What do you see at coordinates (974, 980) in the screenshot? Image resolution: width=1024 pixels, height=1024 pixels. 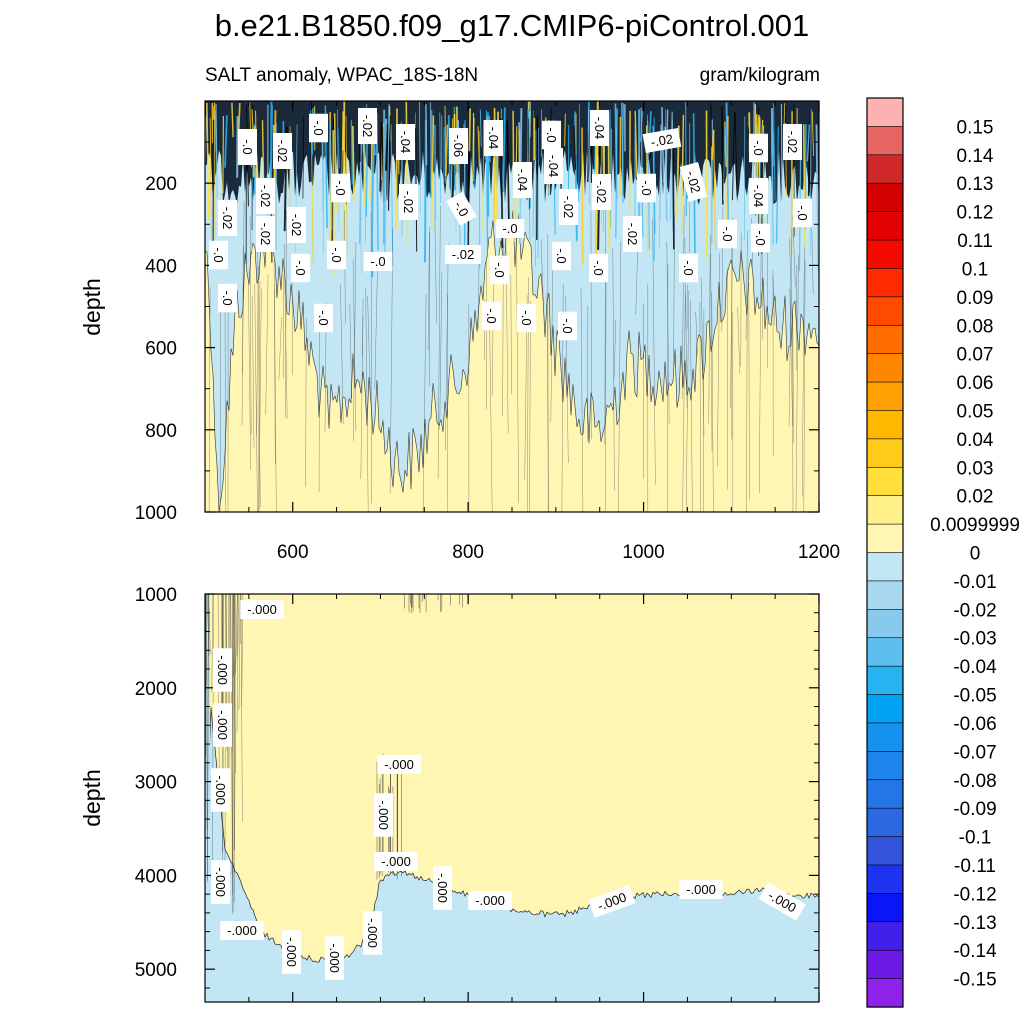 I see `colorbar-label: -0.15` at bounding box center [974, 980].